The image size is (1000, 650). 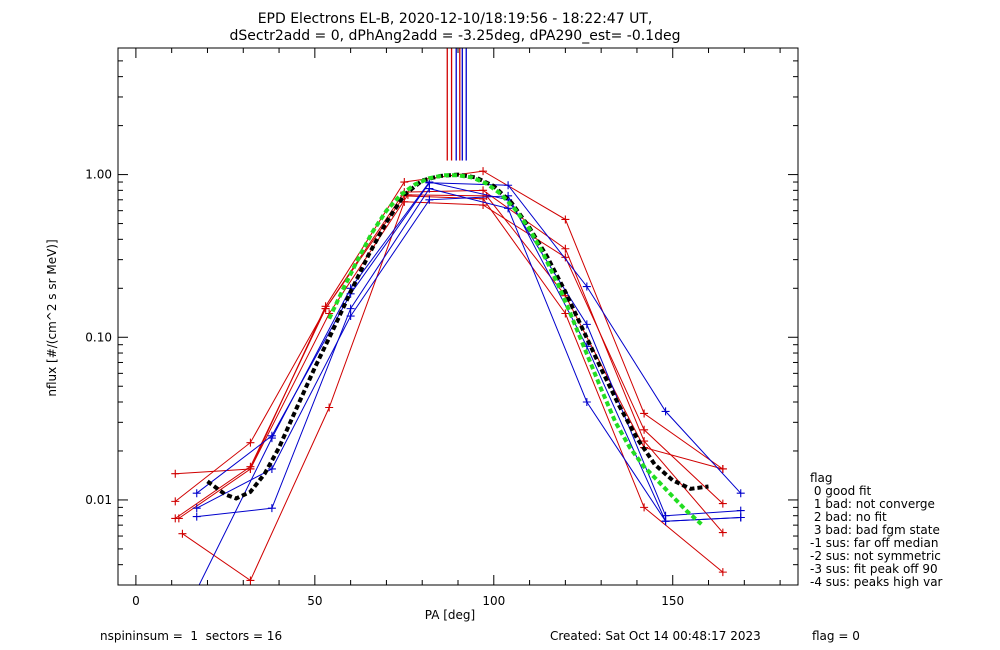 What do you see at coordinates (821, 478) in the screenshot?
I see `legend-title: flag` at bounding box center [821, 478].